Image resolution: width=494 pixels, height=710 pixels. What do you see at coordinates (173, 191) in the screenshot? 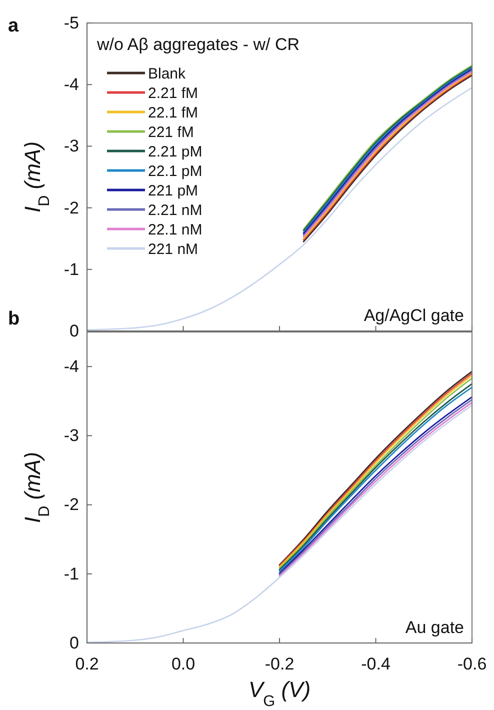
I see `legend-label: 221 pM` at bounding box center [173, 191].